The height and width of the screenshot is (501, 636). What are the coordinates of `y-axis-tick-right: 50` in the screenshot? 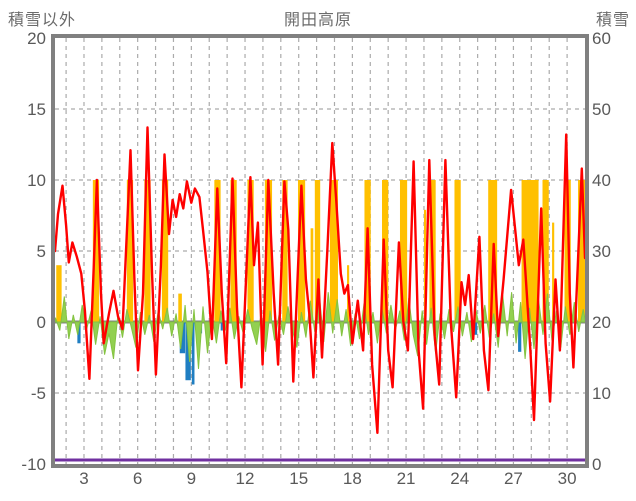 It's located at (601, 109).